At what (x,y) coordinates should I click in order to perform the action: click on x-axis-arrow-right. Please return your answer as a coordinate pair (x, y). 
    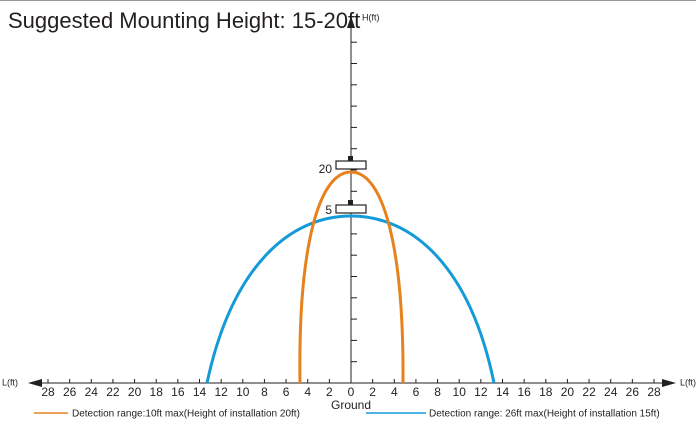
    Looking at the image, I should click on (669, 383).